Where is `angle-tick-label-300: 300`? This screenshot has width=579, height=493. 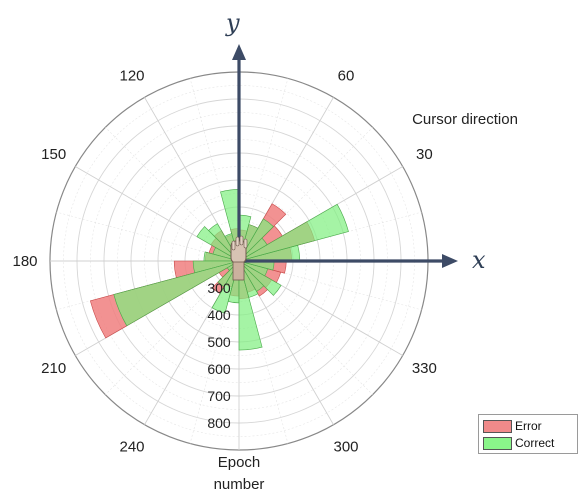 angle-tick-label-300: 300 is located at coordinates (345, 446).